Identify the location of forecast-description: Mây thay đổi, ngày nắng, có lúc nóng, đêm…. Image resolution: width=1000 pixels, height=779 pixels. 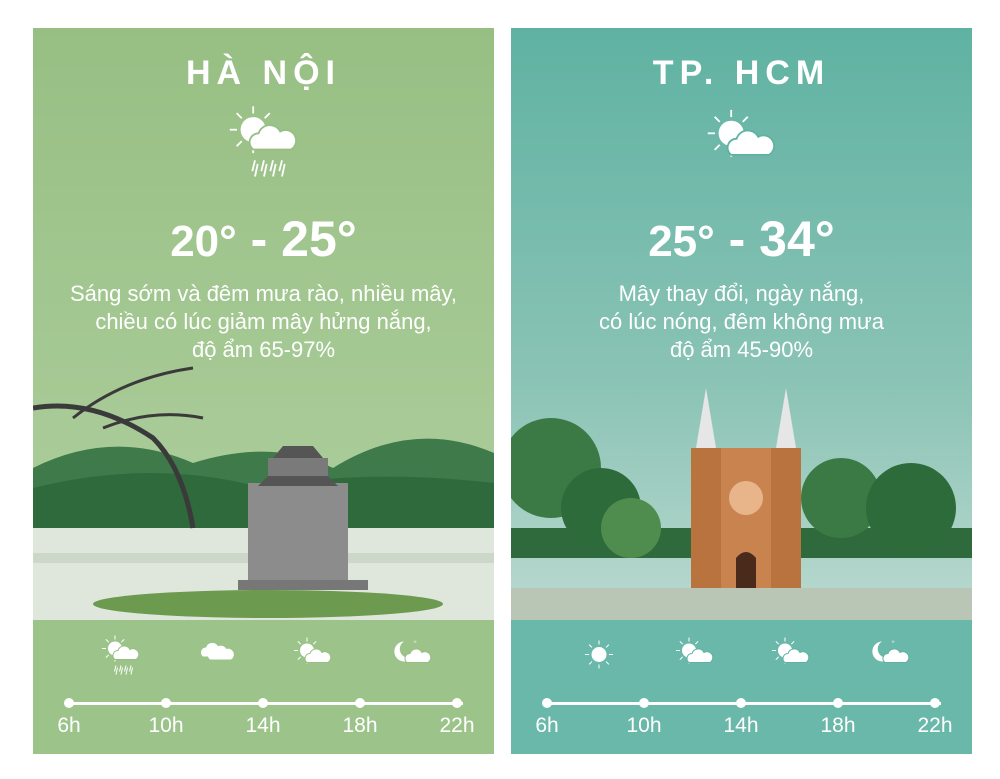
(741, 321).